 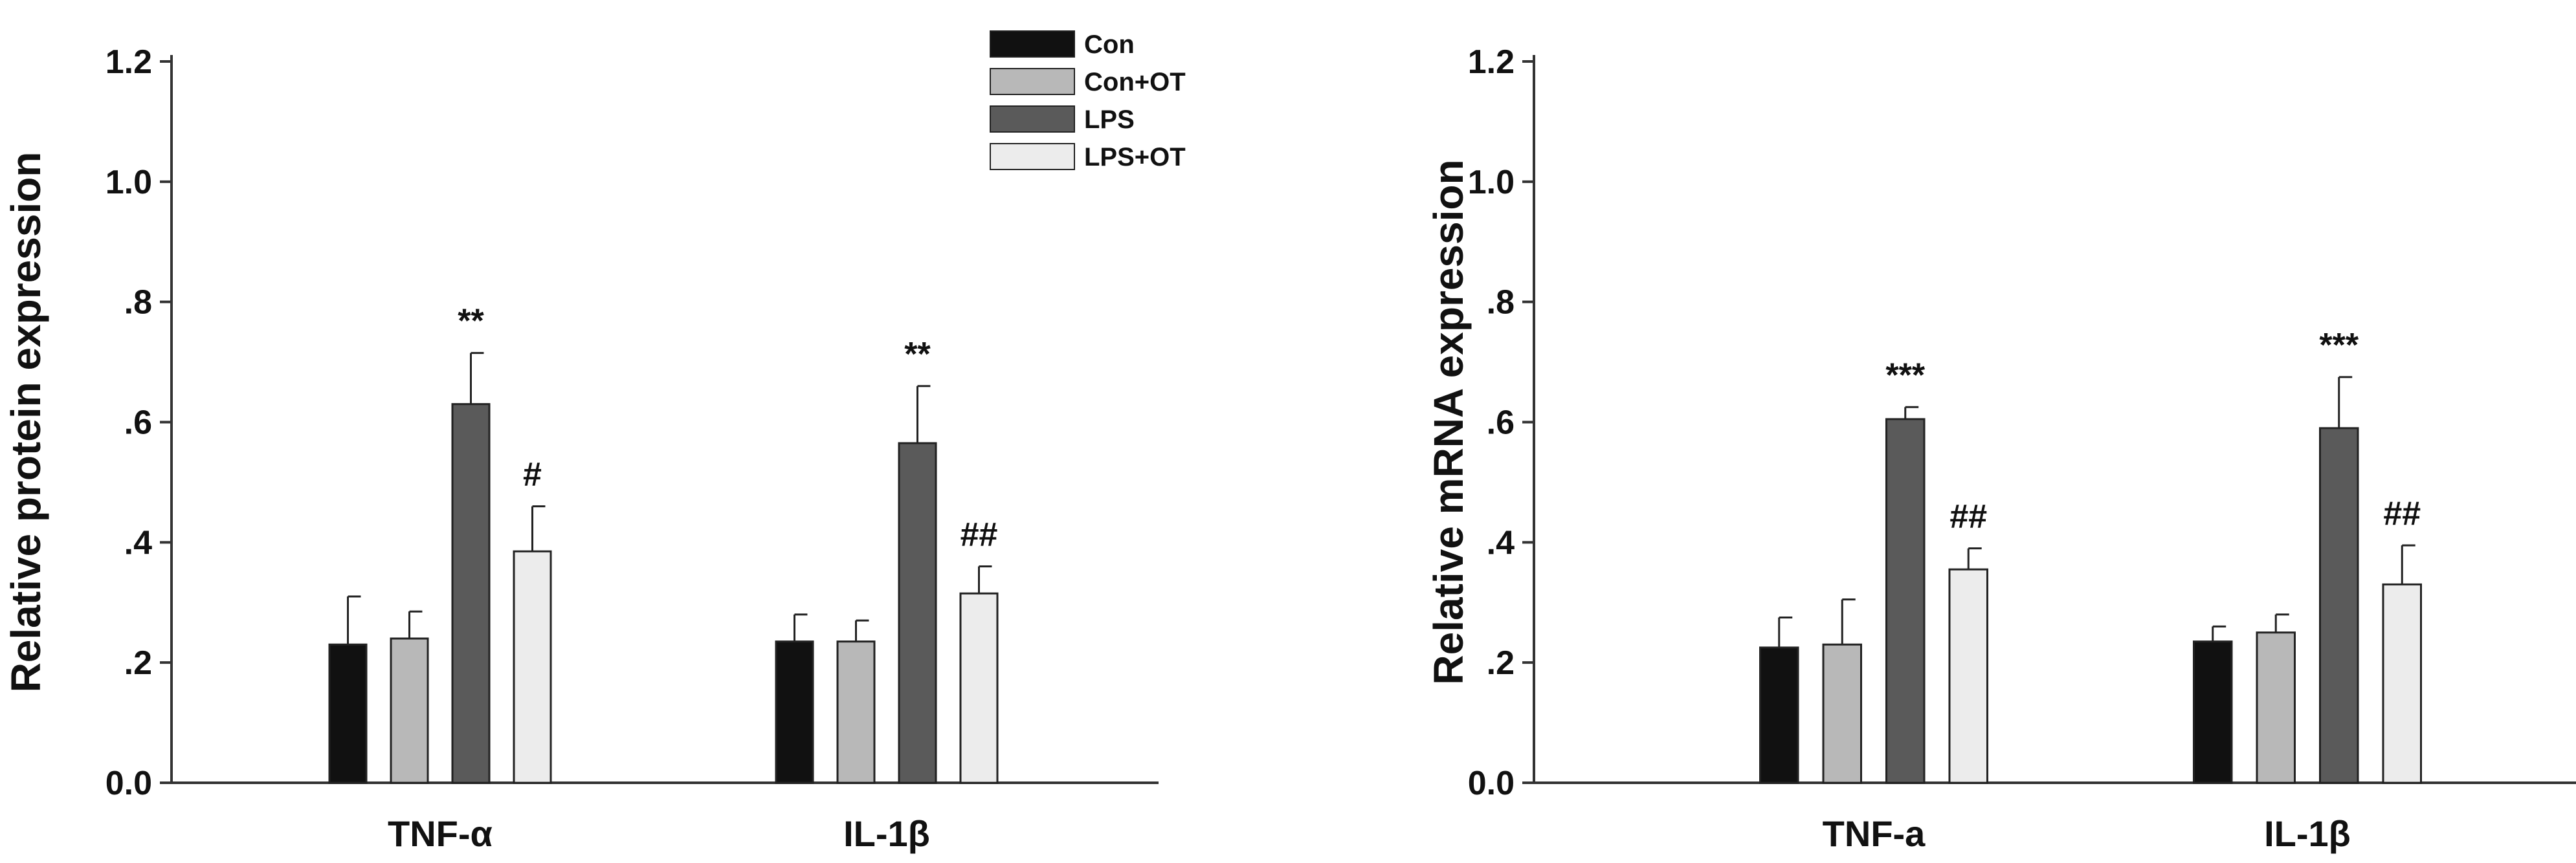 What do you see at coordinates (440, 833) in the screenshot?
I see `x-category-label: TNF-α` at bounding box center [440, 833].